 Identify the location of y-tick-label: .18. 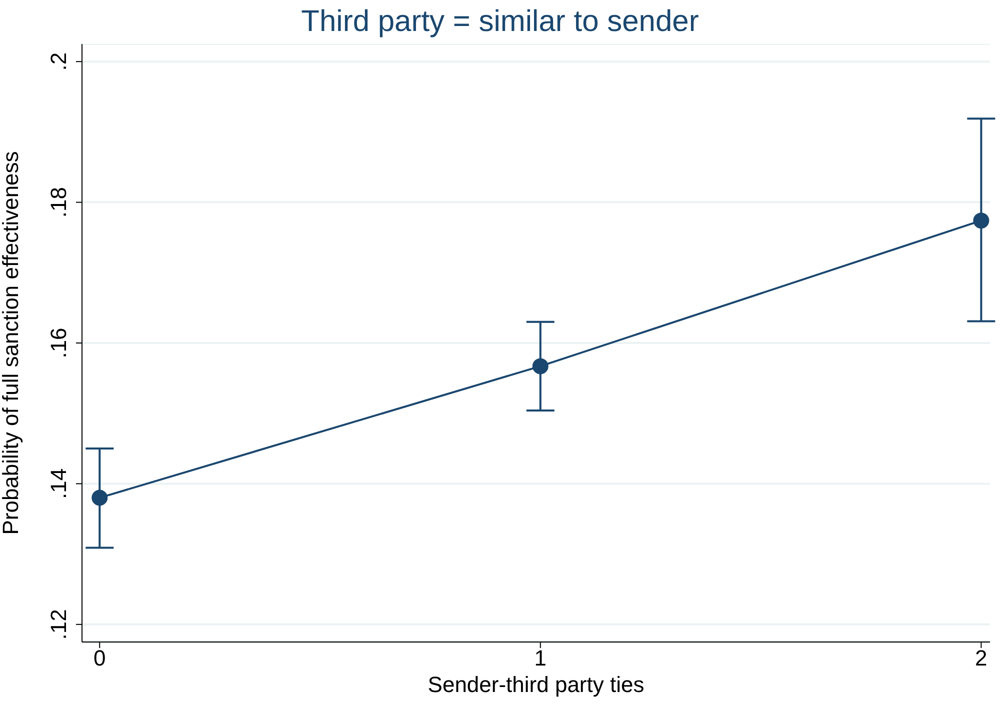
(58, 202).